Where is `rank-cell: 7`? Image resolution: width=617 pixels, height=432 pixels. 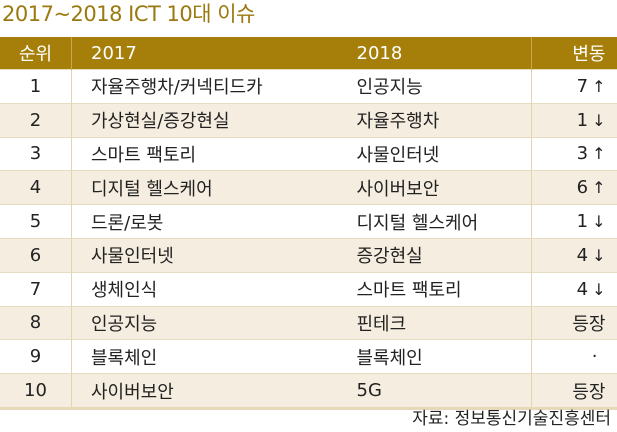
rank-cell: 7 is located at coordinates (36, 289).